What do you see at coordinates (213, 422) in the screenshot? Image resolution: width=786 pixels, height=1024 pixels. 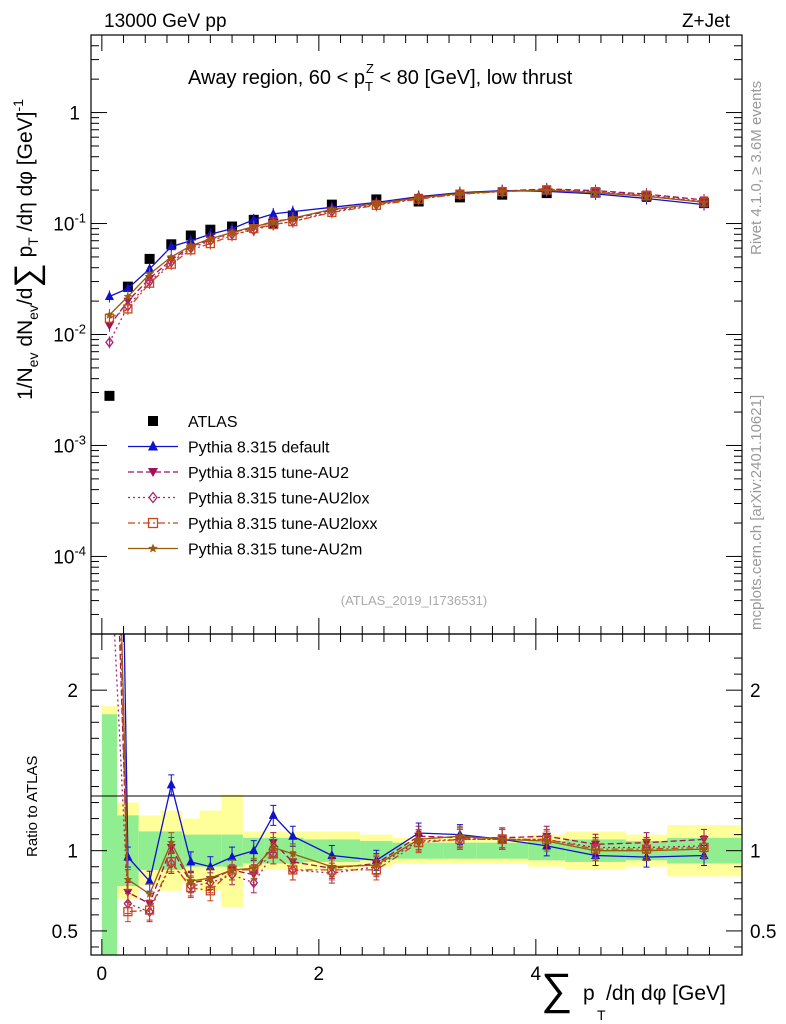 I see `legend-label: ATLAS` at bounding box center [213, 422].